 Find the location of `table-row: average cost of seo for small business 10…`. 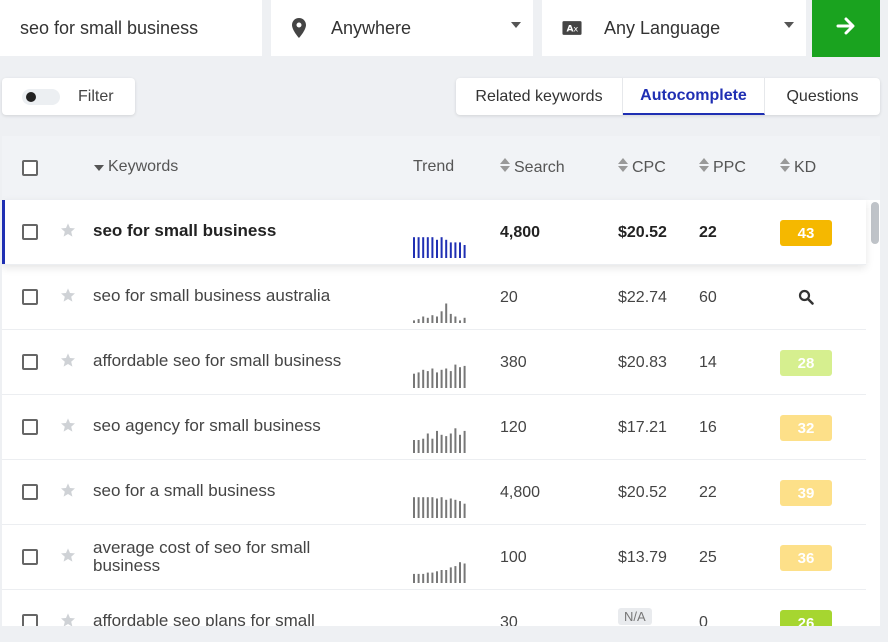

table-row: average cost of seo for small business 10… is located at coordinates (434, 557).